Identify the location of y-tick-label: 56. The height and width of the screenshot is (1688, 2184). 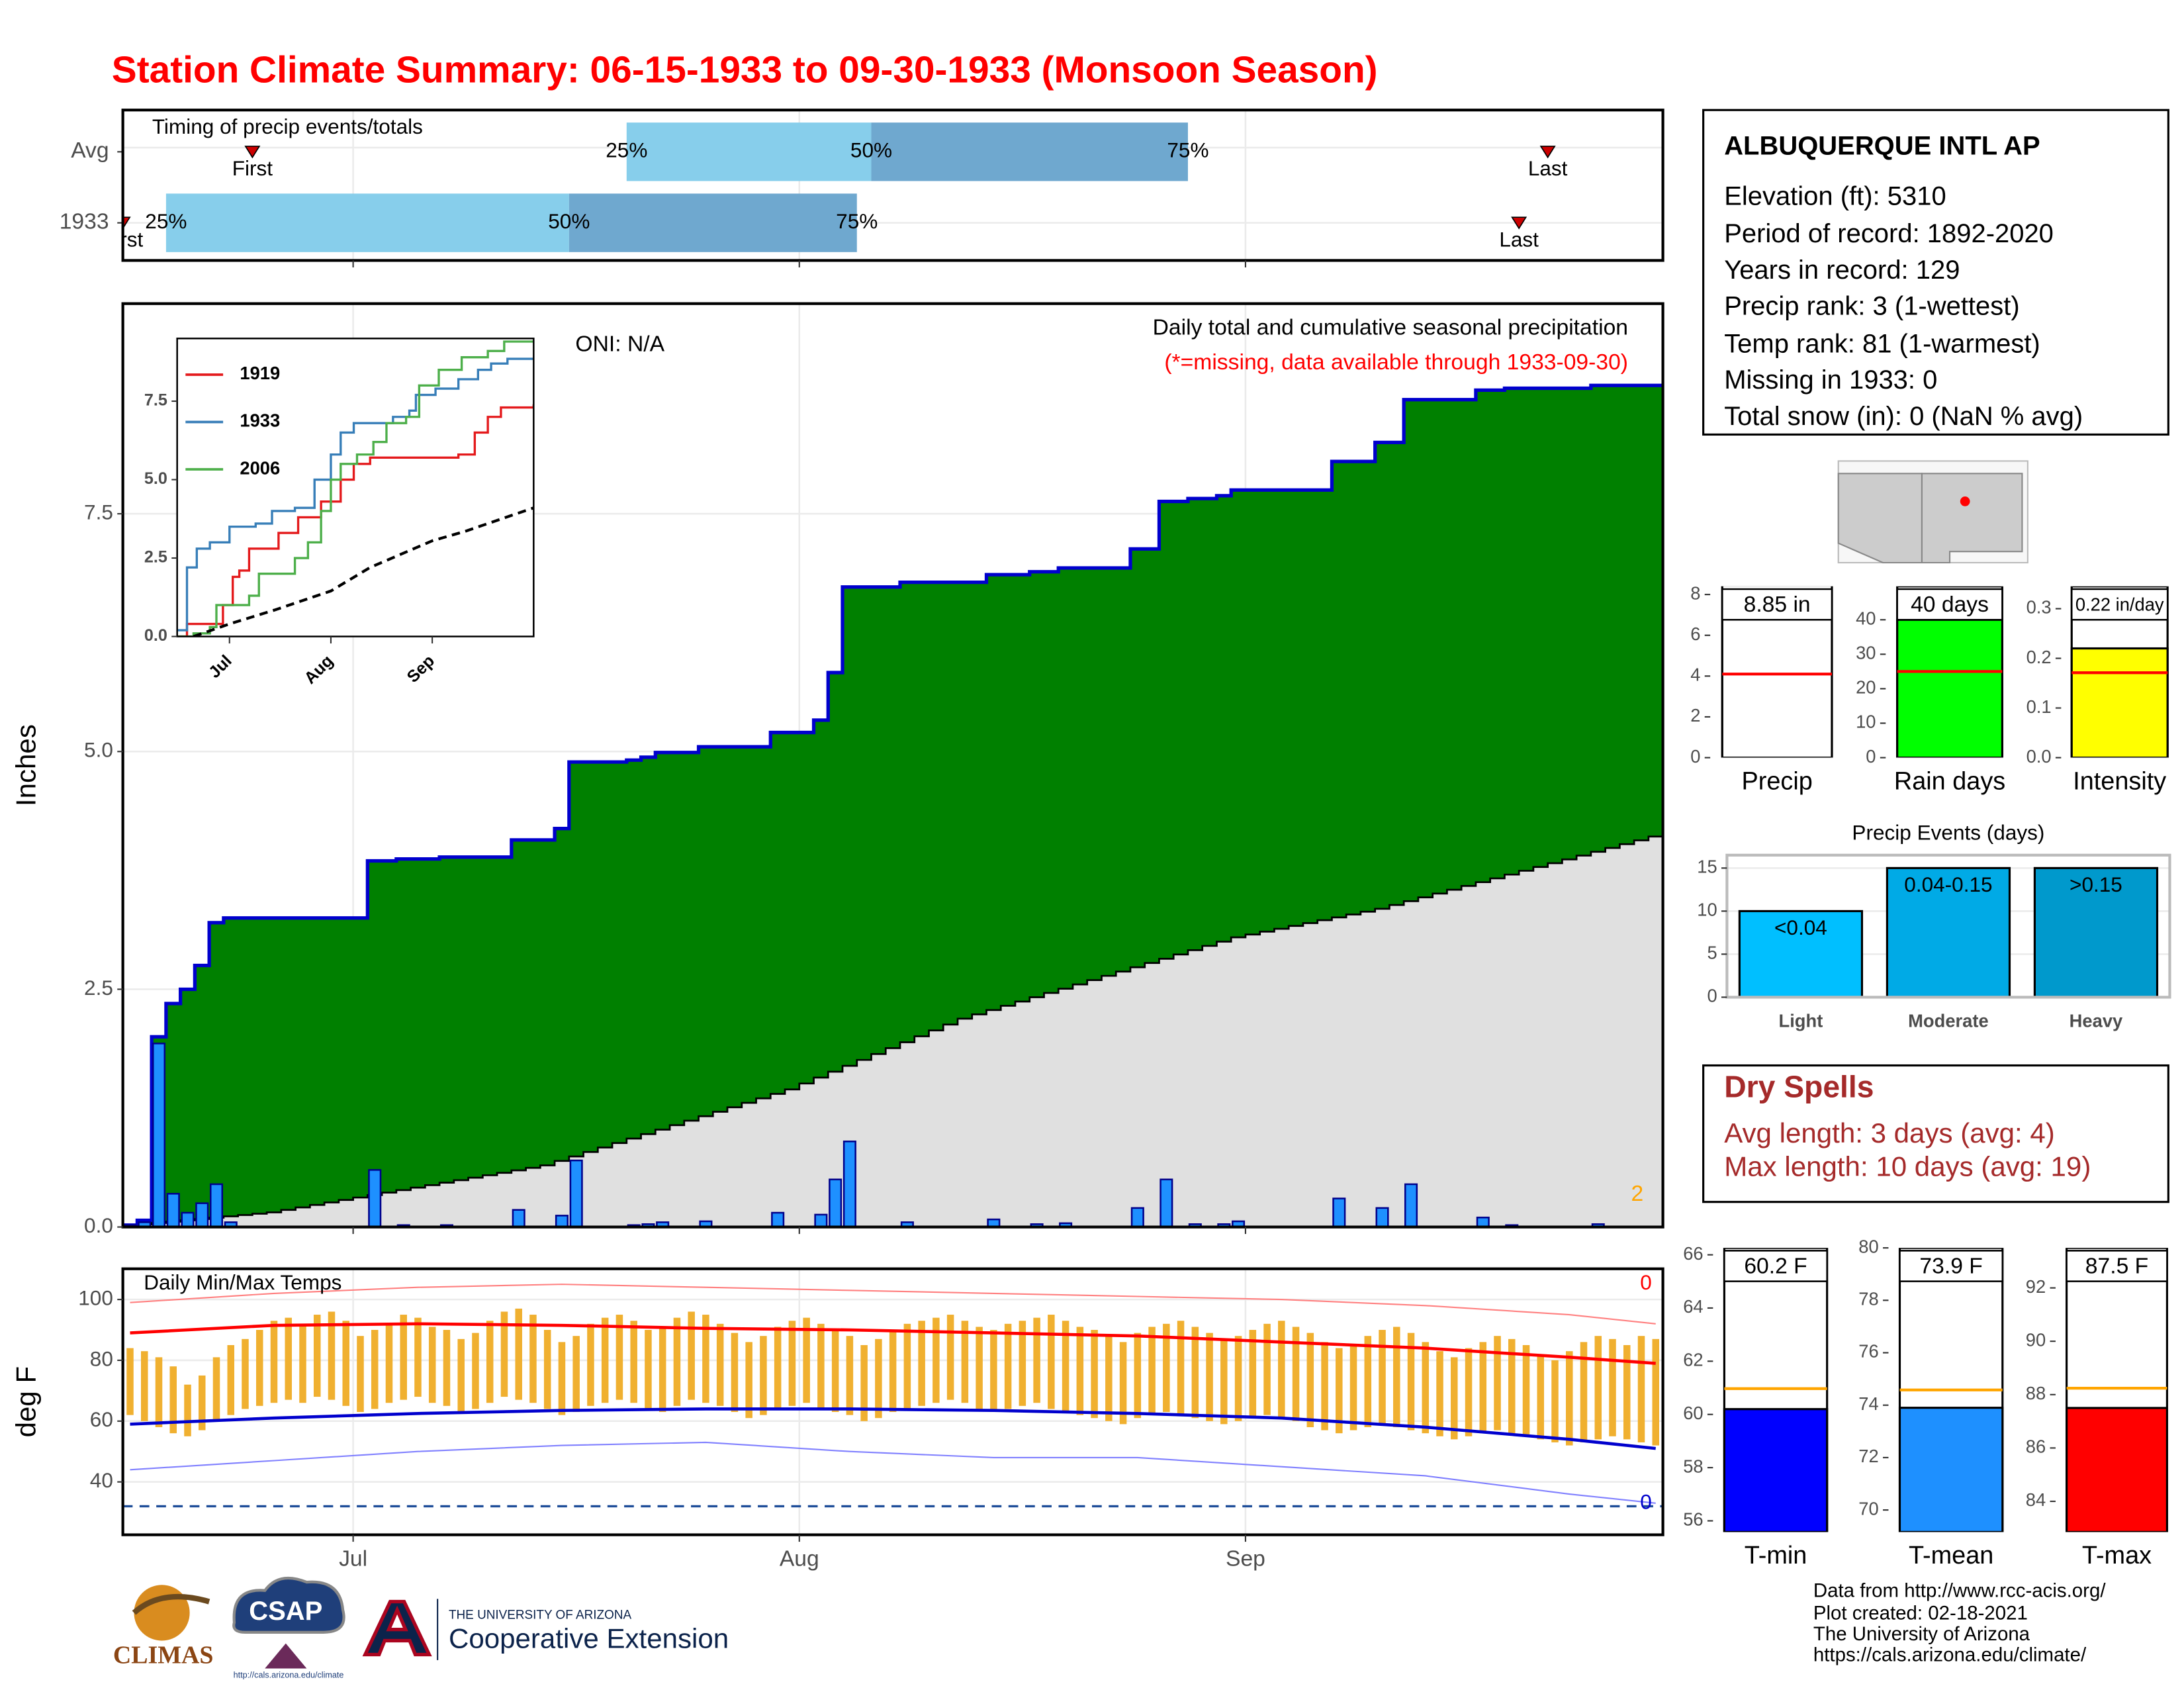
(1693, 1519).